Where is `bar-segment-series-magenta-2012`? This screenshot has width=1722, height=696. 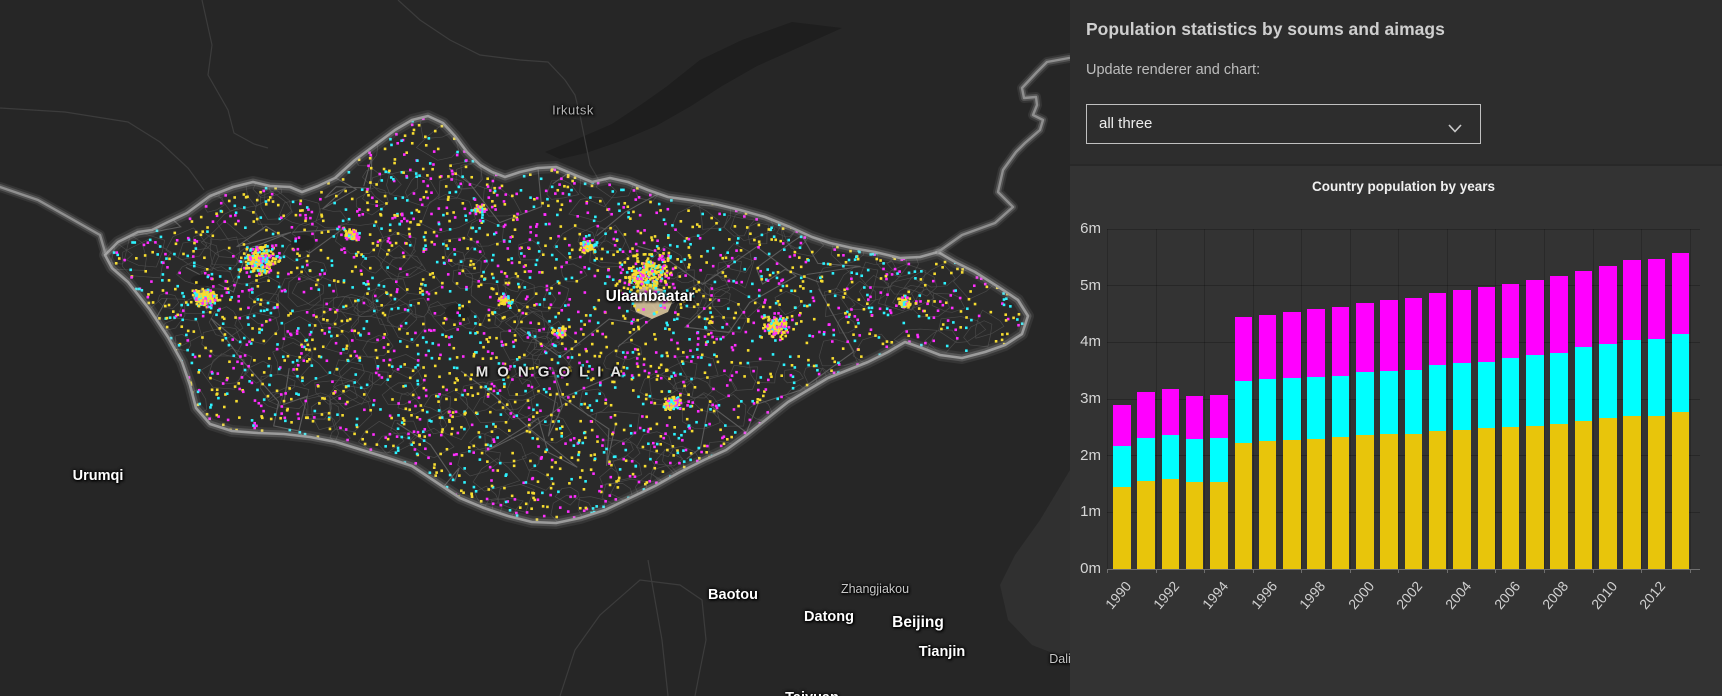
bar-segment-series-magenta-2012 is located at coordinates (1656, 299).